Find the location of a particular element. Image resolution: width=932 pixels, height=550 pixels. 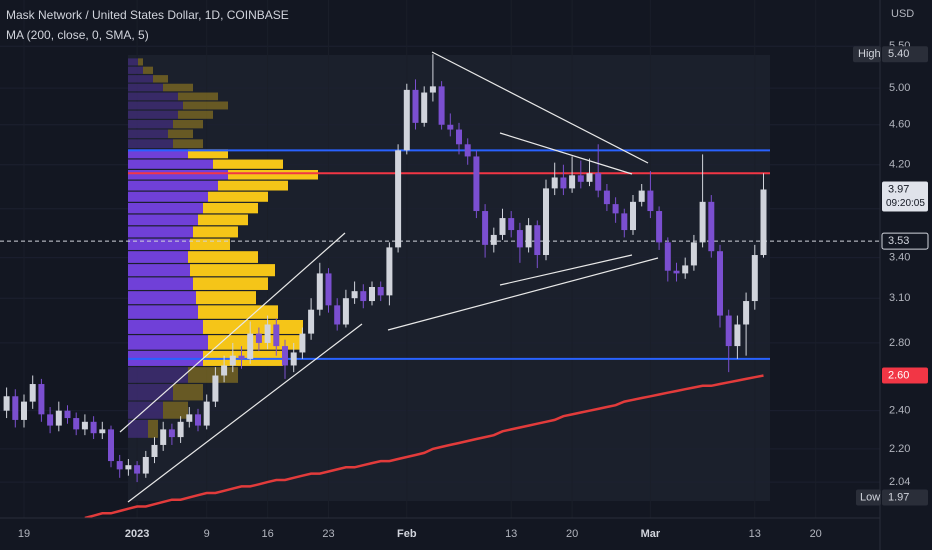

x-tick-label: 16 is located at coordinates (267, 534).